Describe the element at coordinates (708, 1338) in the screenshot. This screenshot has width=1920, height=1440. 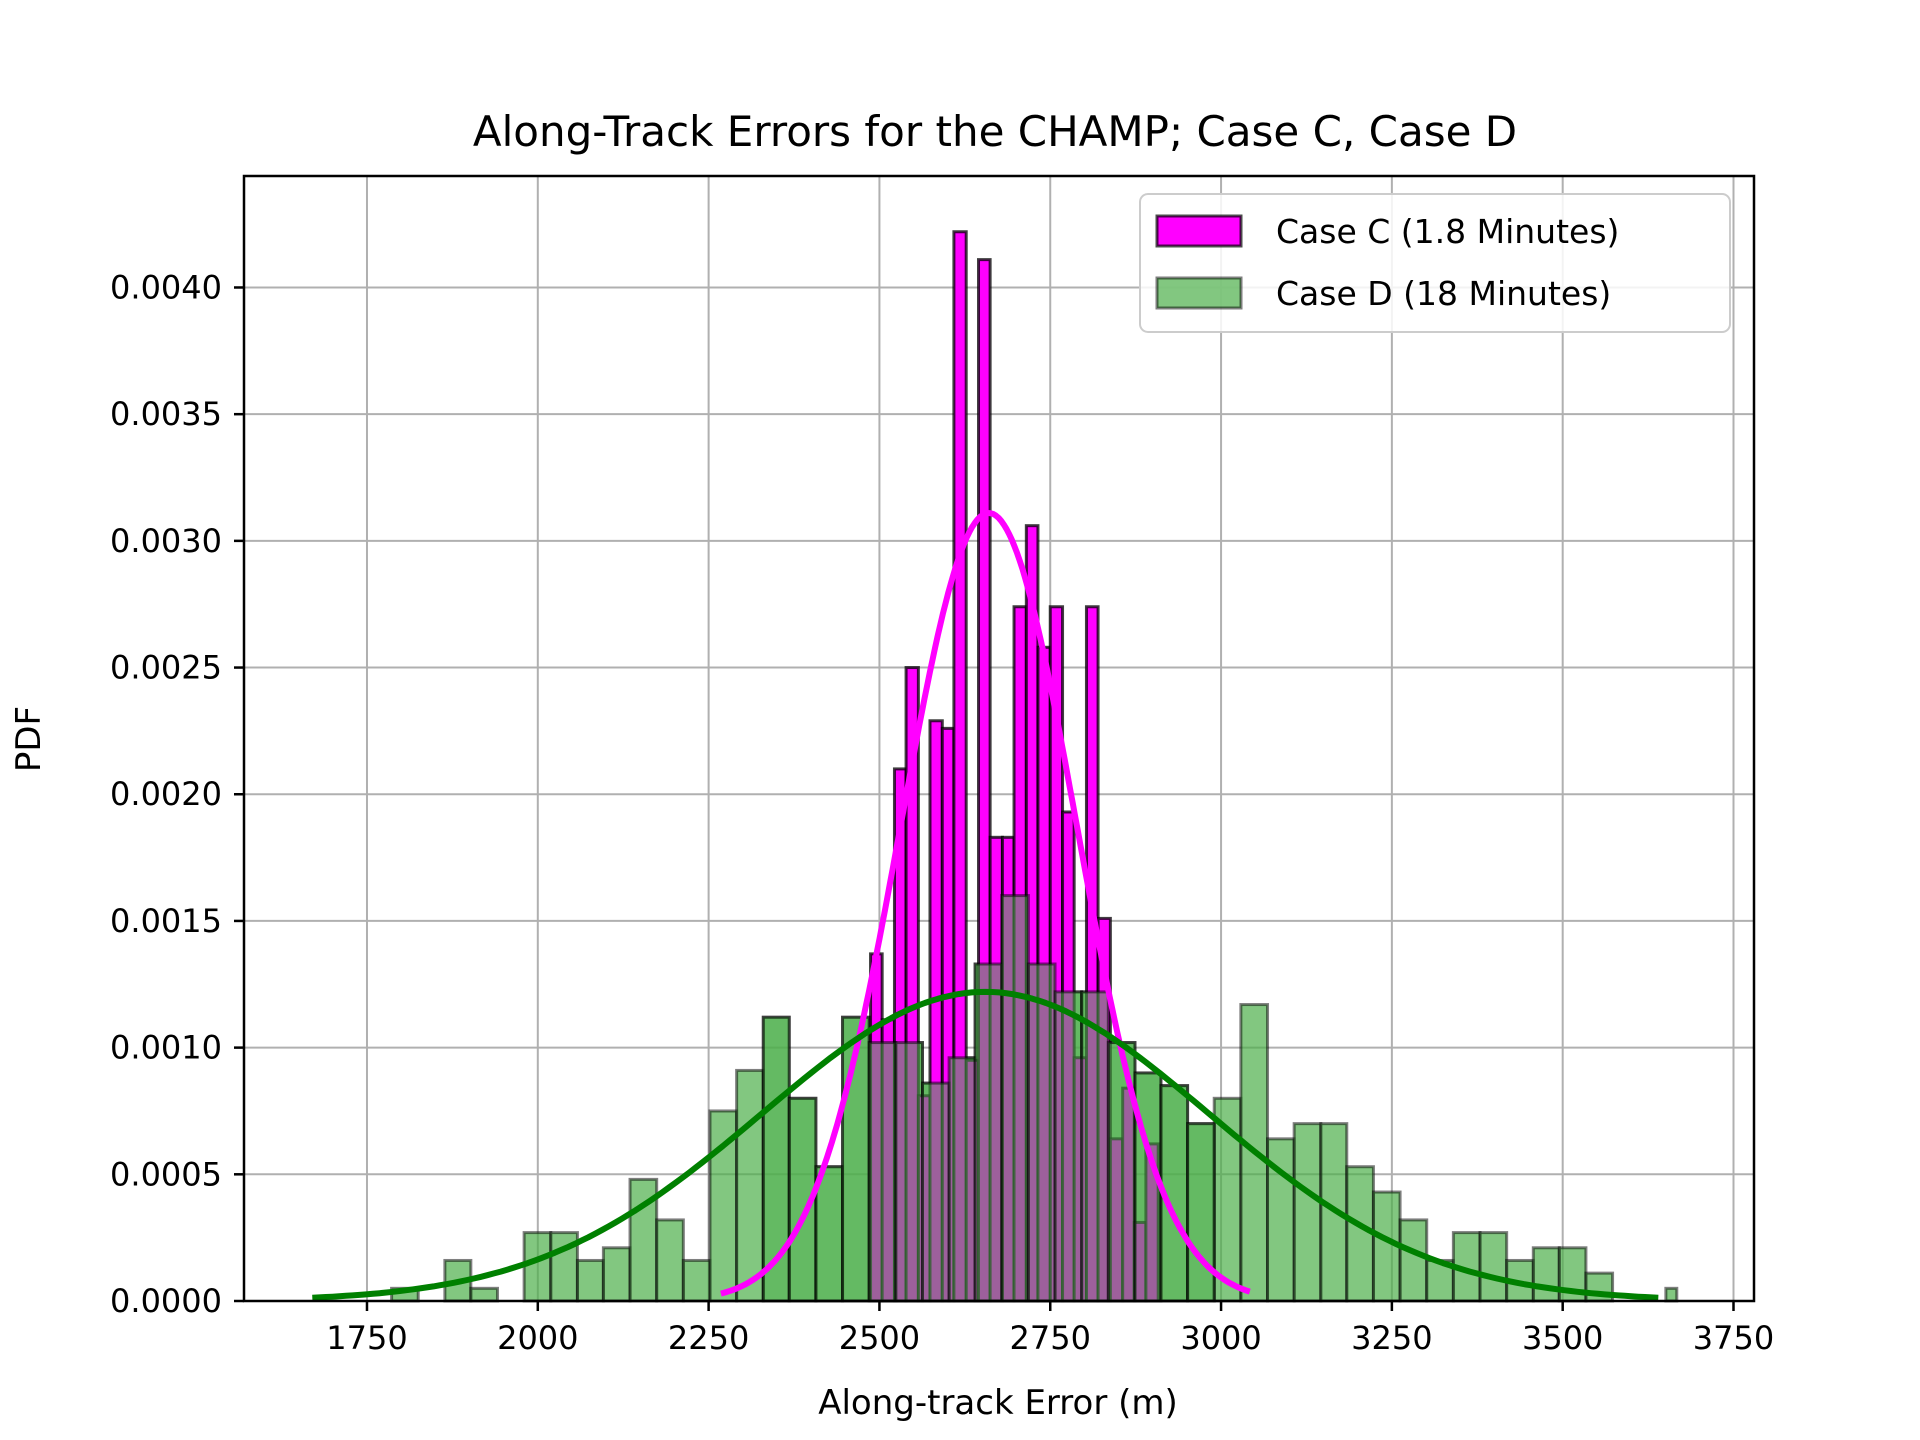
I see `x-tick-label: 2250` at that location.